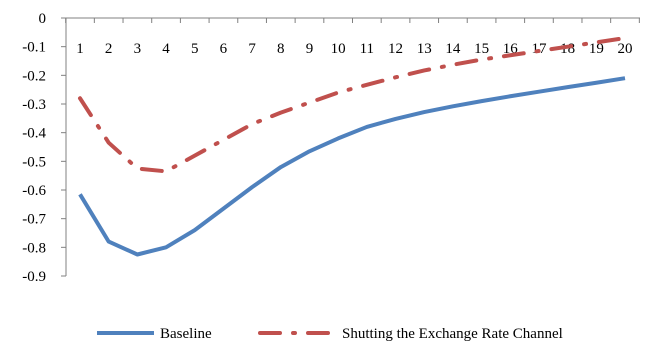  I want to click on y-tick-label: -0.6, so click(34, 191).